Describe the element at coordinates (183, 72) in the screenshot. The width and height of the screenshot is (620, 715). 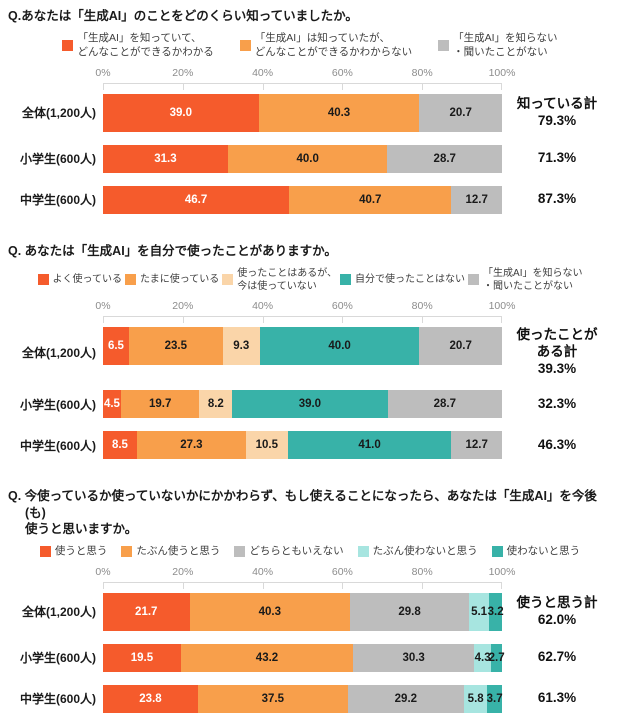
I see `axis-tick-label: 20%` at that location.